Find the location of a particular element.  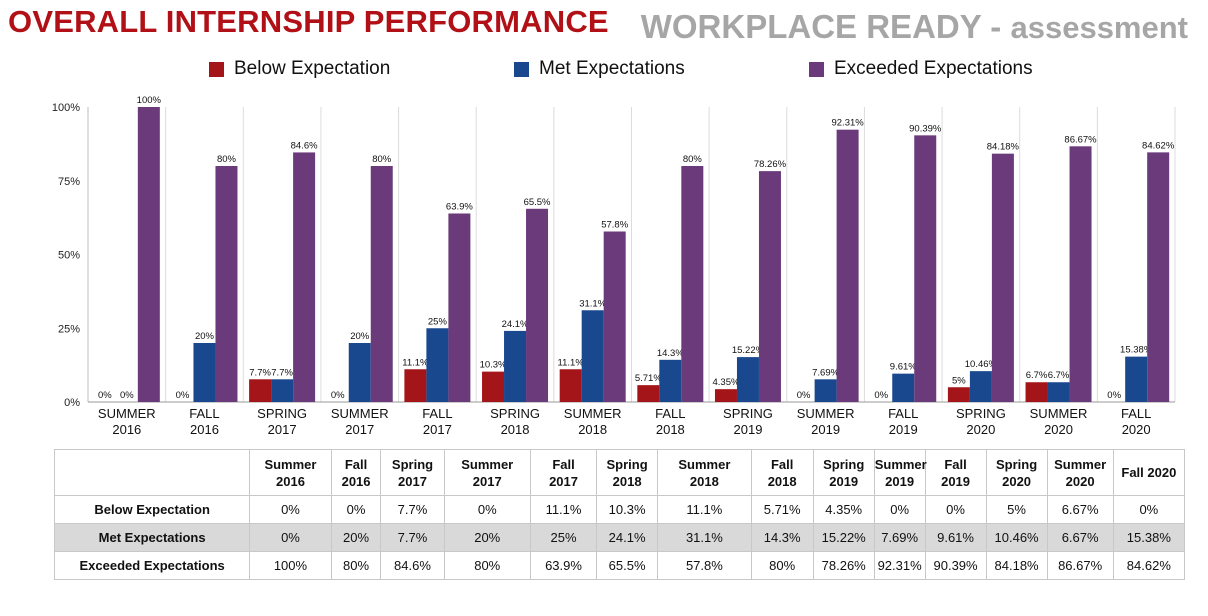

legend-label-exceeded: Exceeded Expectations is located at coordinates (933, 68).